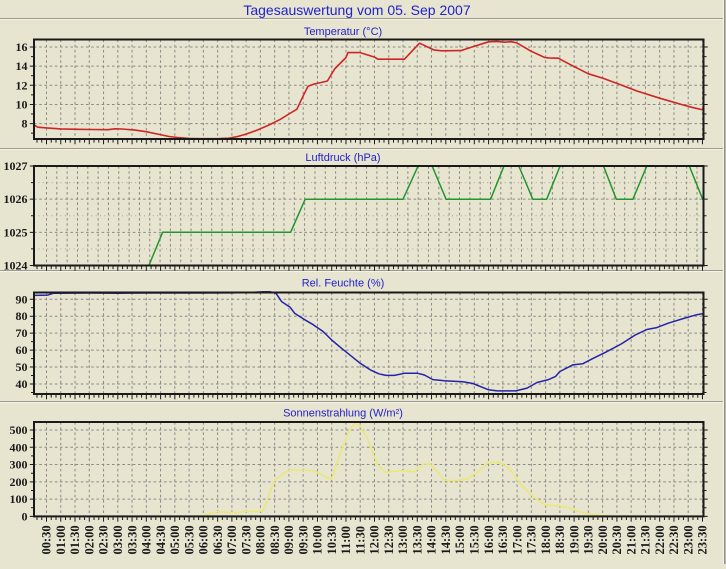 This screenshot has height=569, width=726. What do you see at coordinates (418, 539) in the screenshot?
I see `svg-text: 13:30` at bounding box center [418, 539].